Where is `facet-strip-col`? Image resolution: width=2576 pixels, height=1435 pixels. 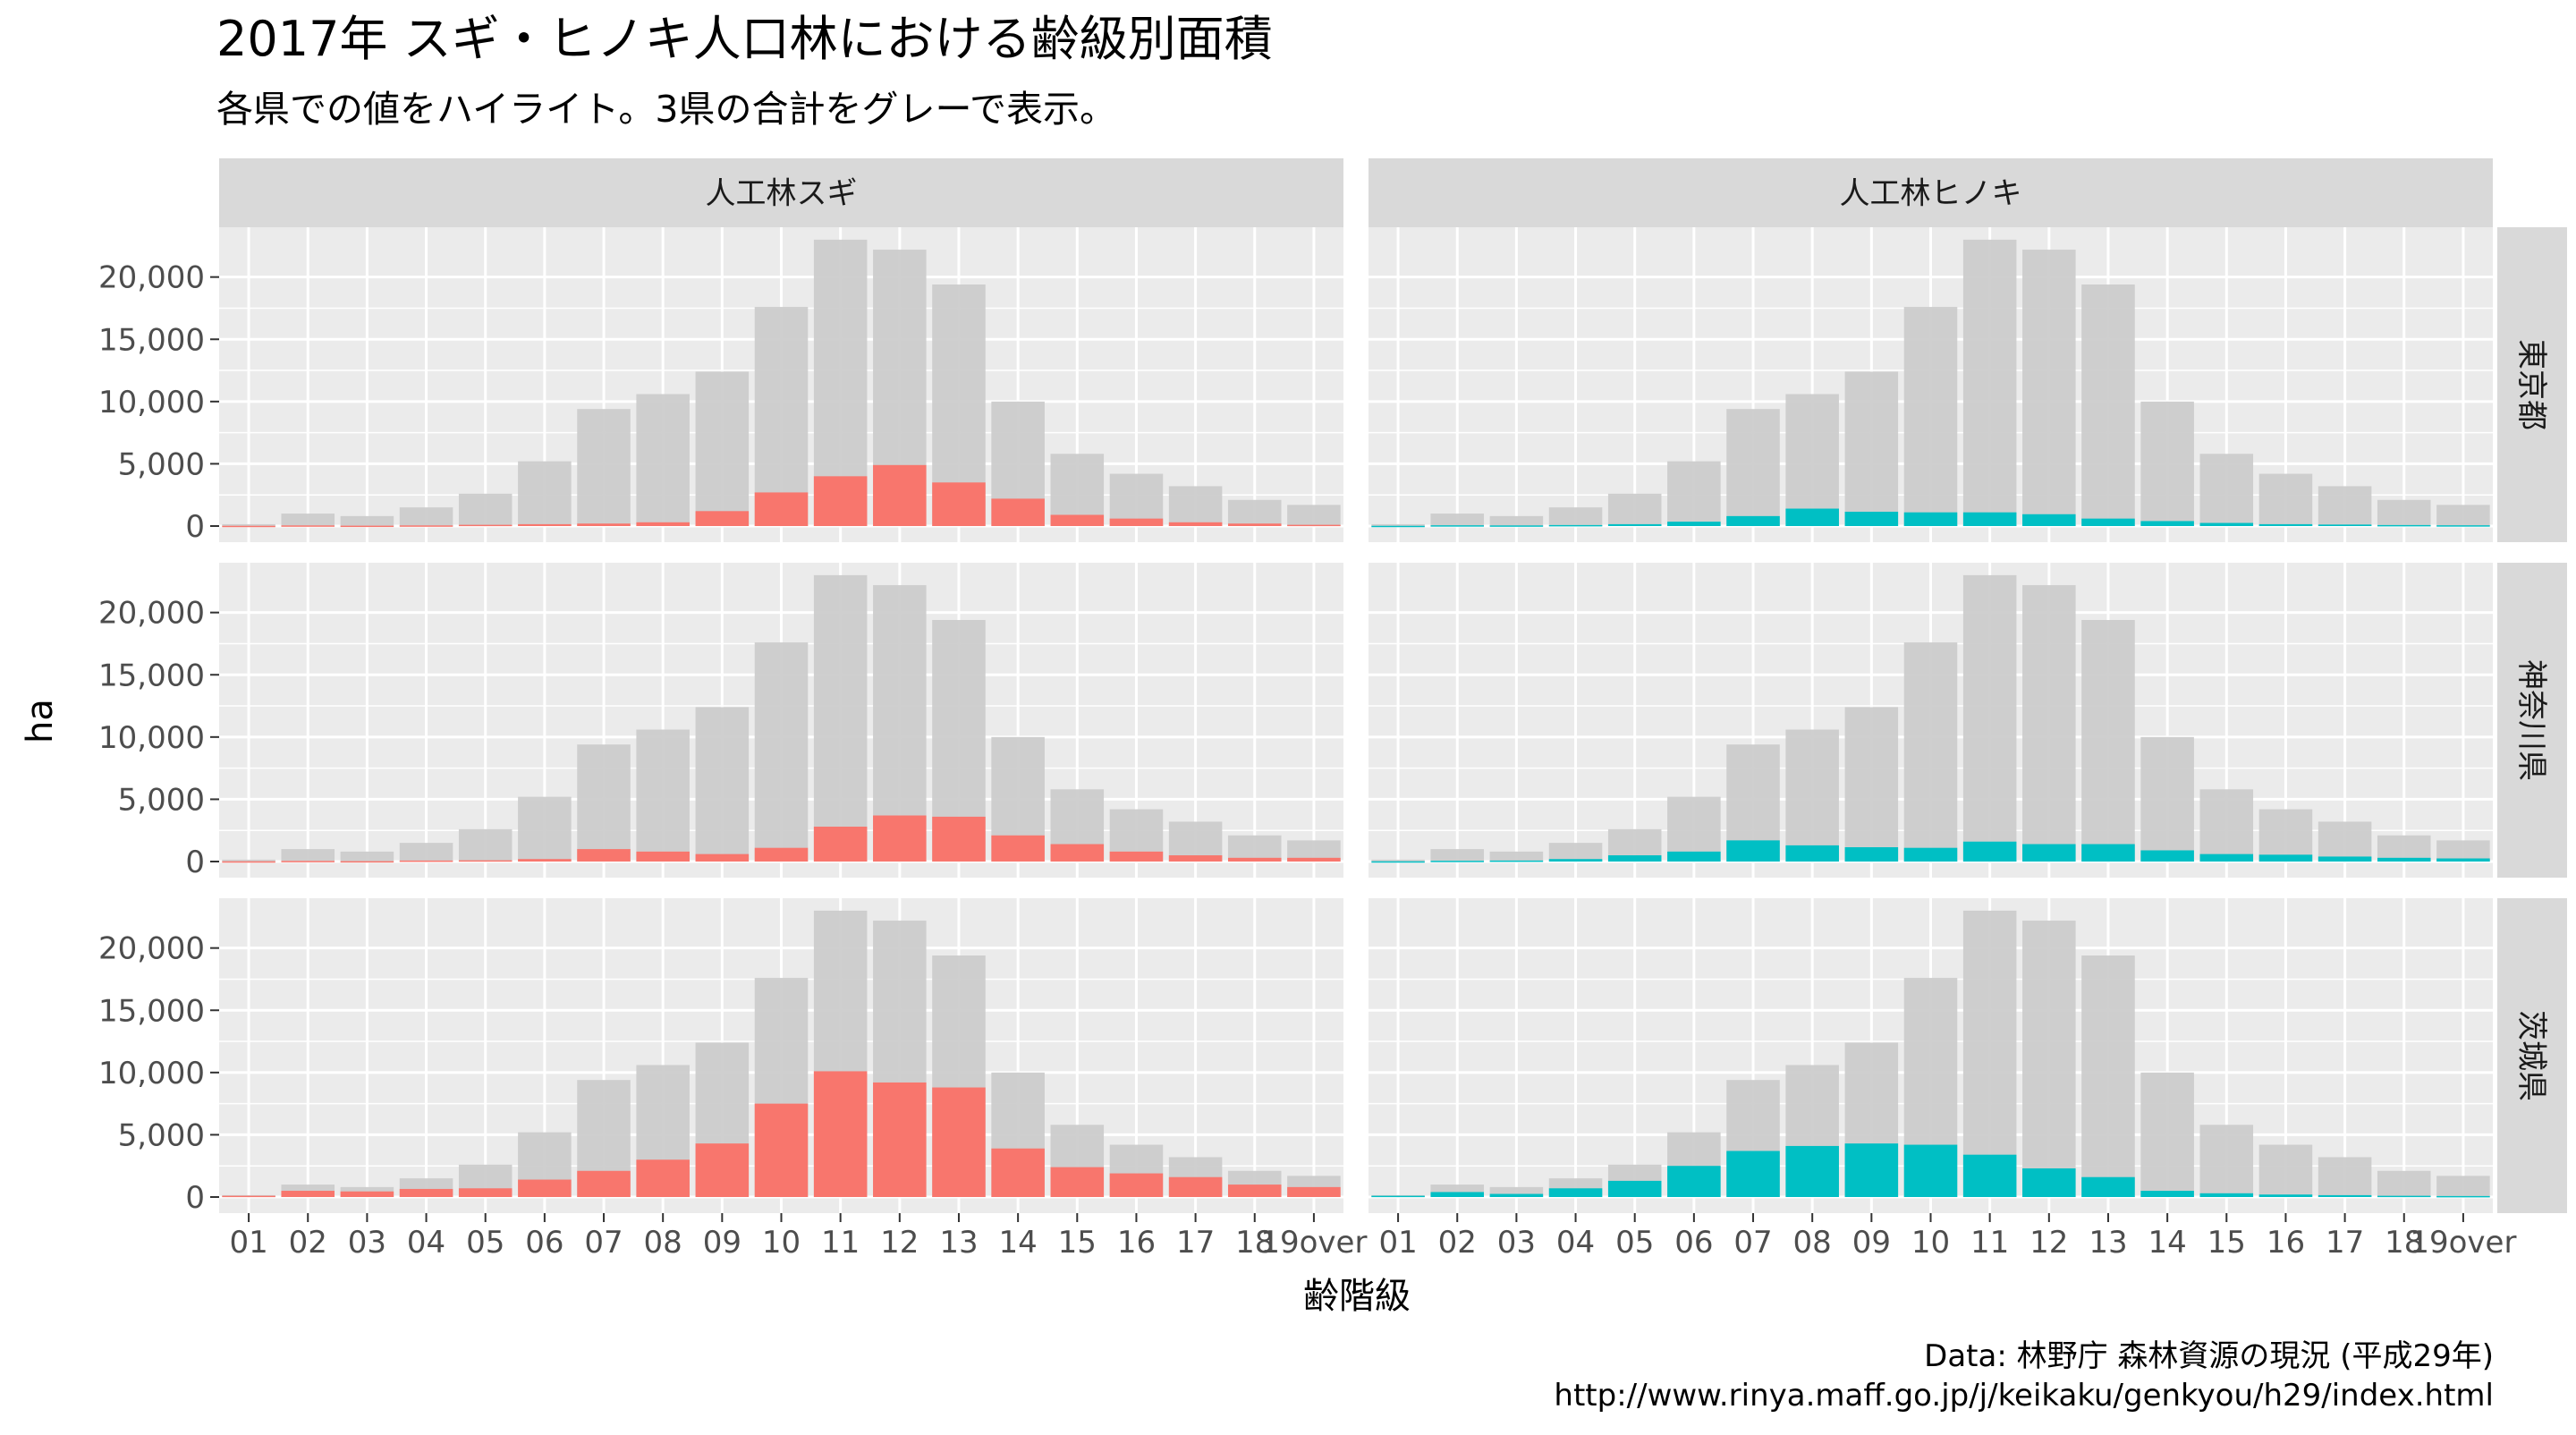
facet-strip-col is located at coordinates (781, 192).